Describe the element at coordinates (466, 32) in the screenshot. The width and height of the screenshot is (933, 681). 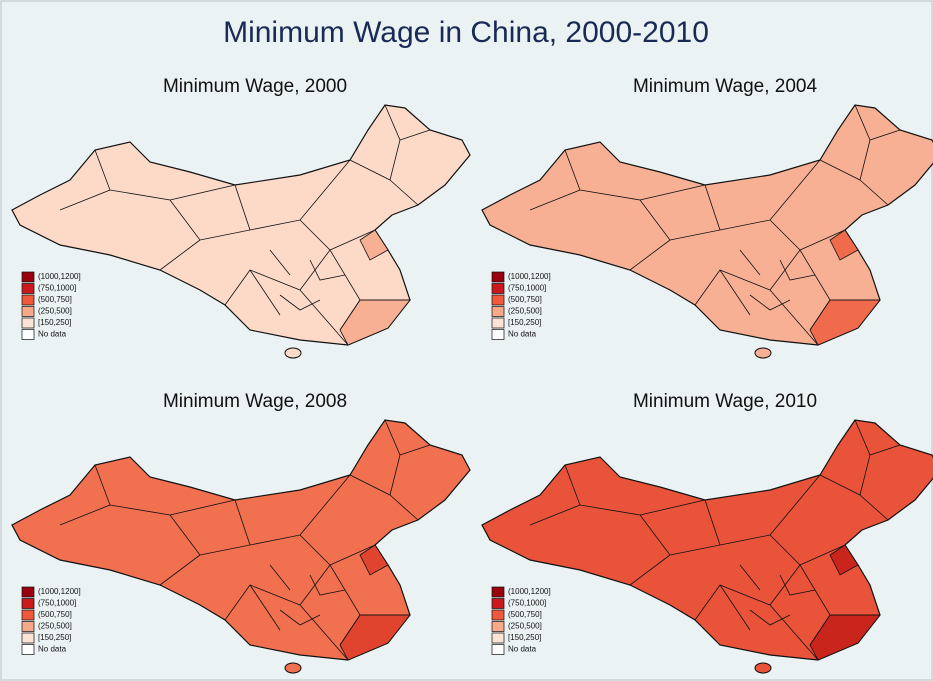
I see `figure-title: Minimum Wage in China, 2000-2010` at that location.